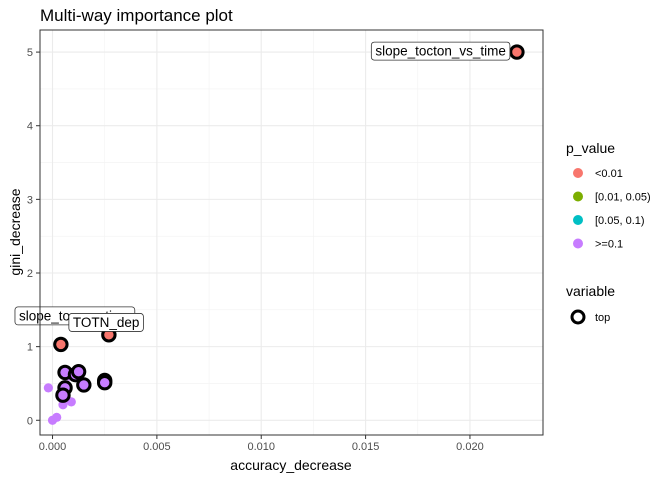  Describe the element at coordinates (30, 53) in the screenshot. I see `y-tick-label: 5` at that location.